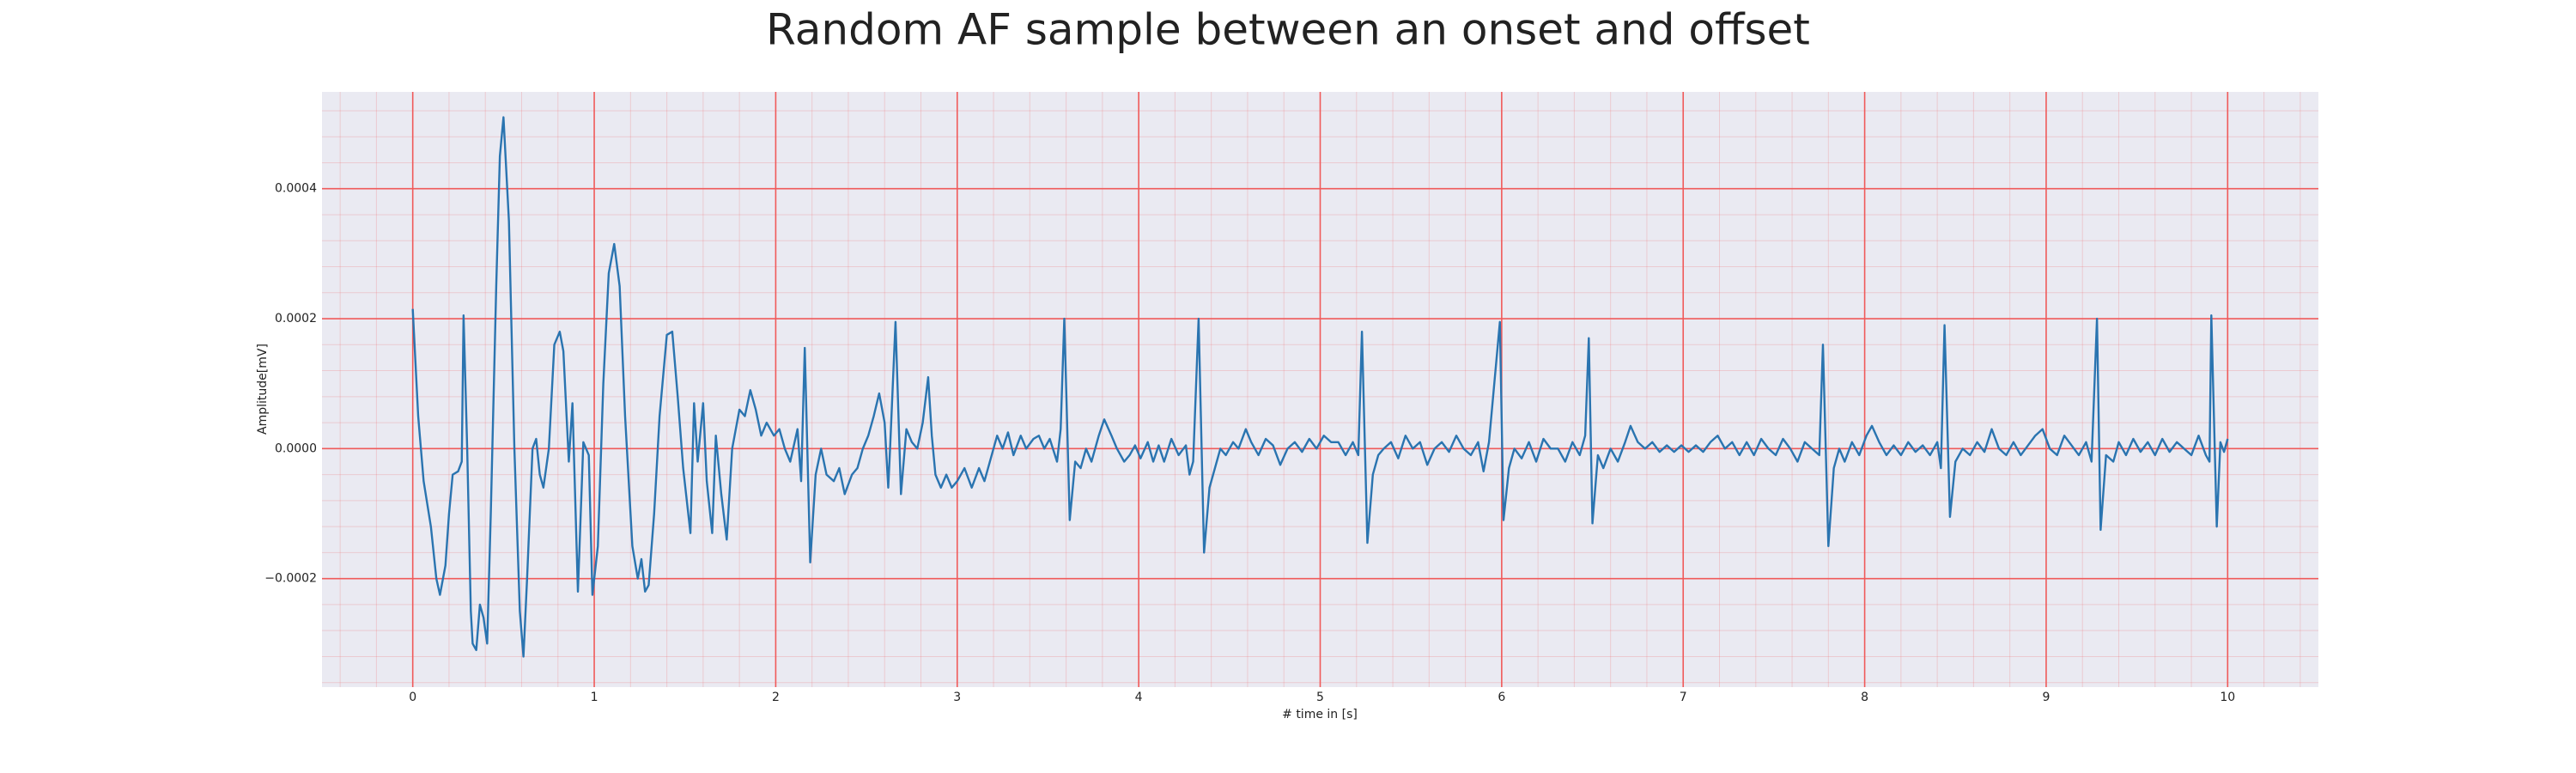 Image resolution: width=2576 pixels, height=773 pixels. What do you see at coordinates (1139, 697) in the screenshot?
I see `x-tick-label: 4` at bounding box center [1139, 697].